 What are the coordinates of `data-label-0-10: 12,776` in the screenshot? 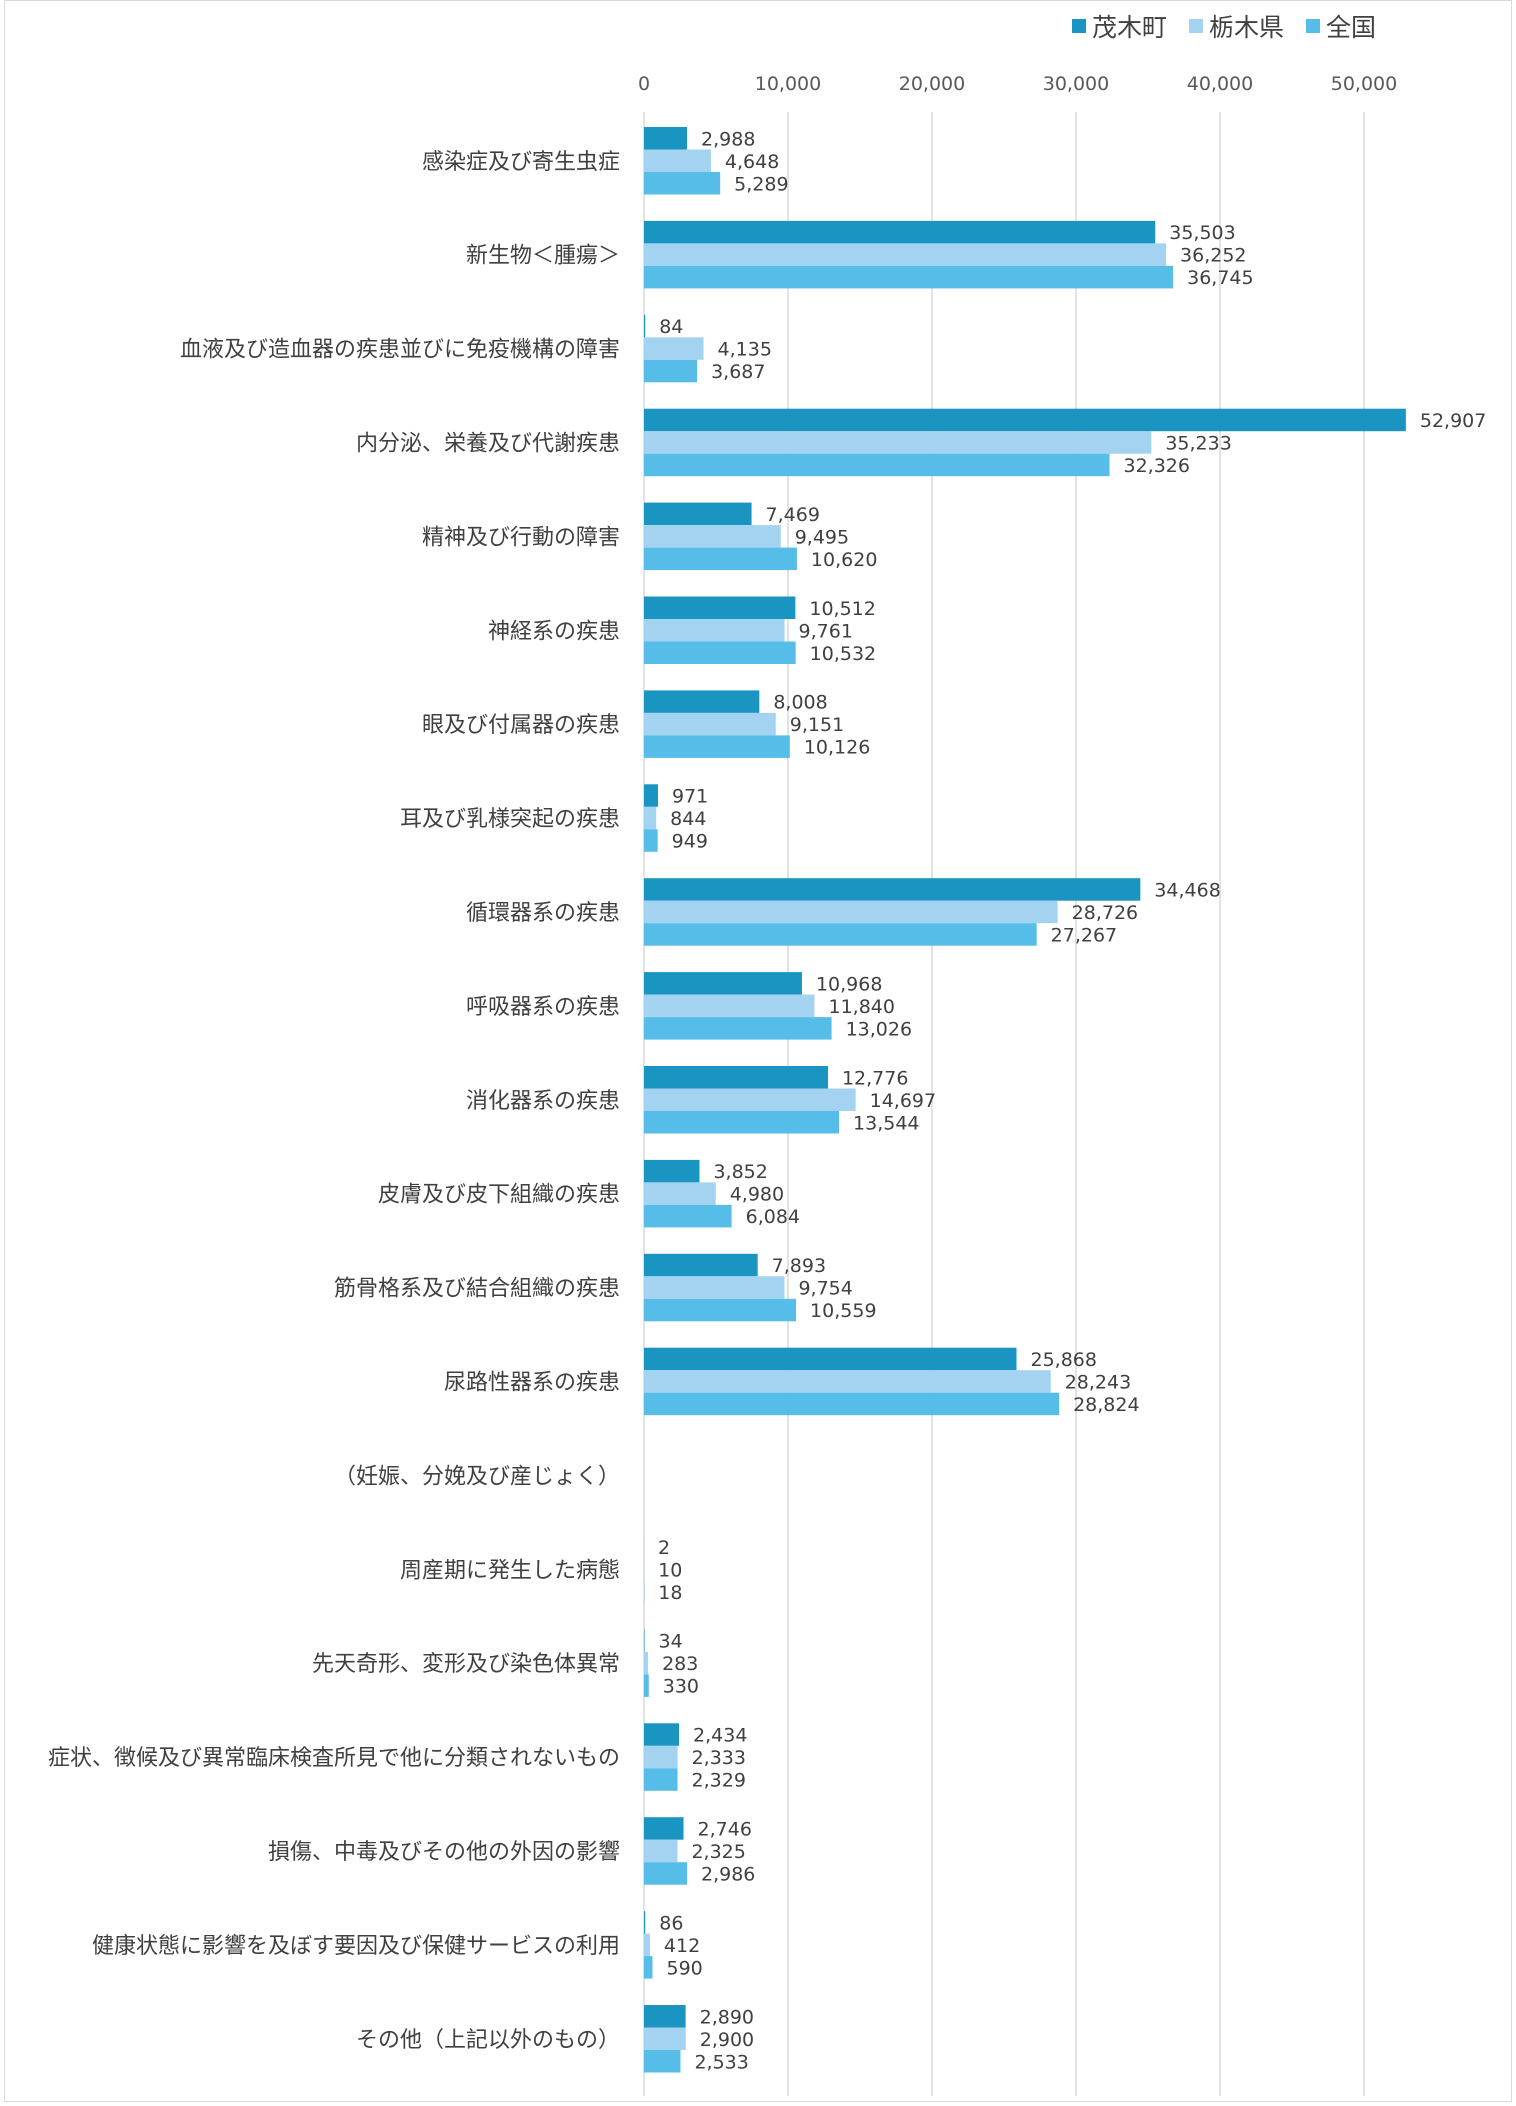 It's located at (875, 1078).